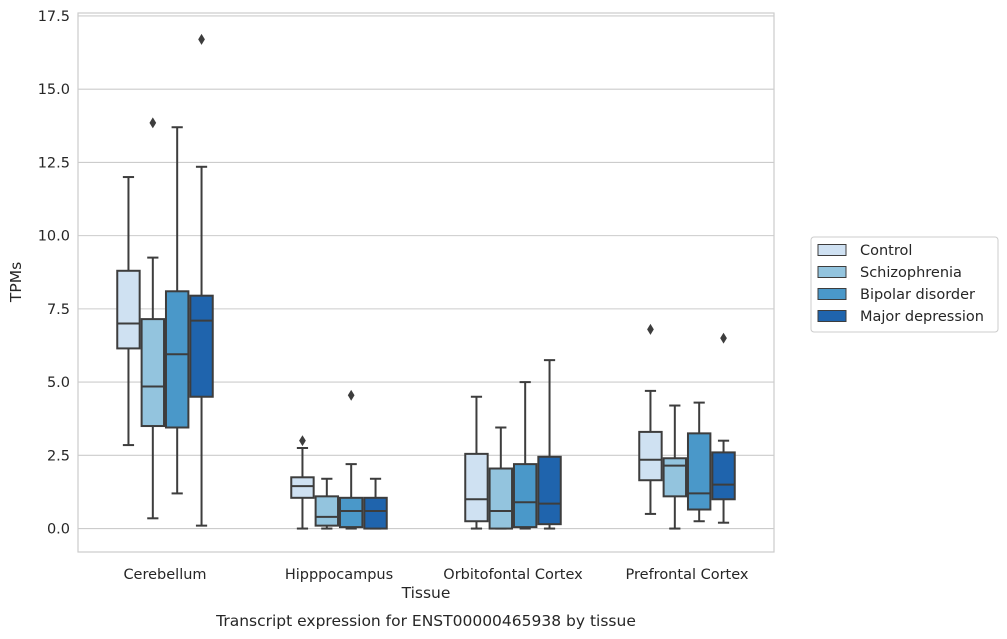 Image resolution: width=1007 pixels, height=639 pixels. What do you see at coordinates (917, 295) in the screenshot?
I see `legend-label: Bipolar disorder` at bounding box center [917, 295].